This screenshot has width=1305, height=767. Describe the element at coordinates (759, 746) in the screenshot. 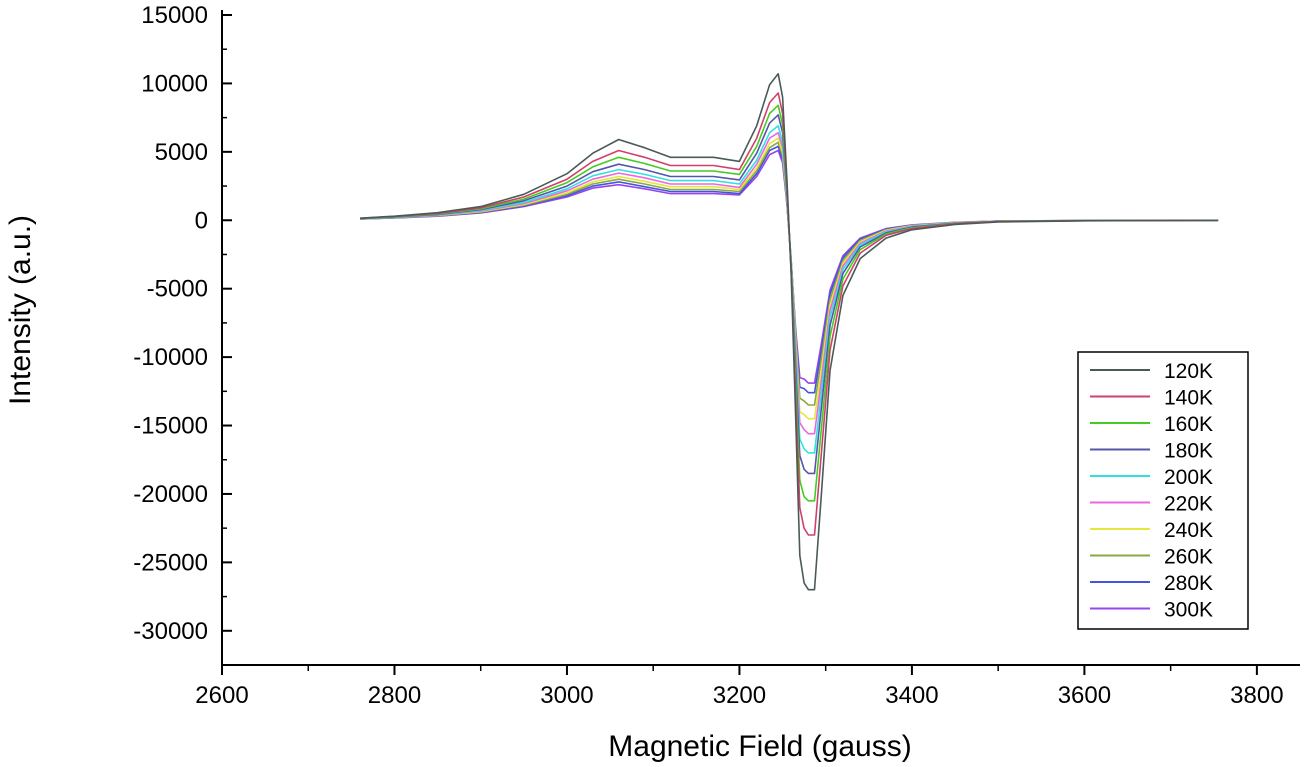

I see `x-axis-title: Magnetic Field (gauss)` at that location.